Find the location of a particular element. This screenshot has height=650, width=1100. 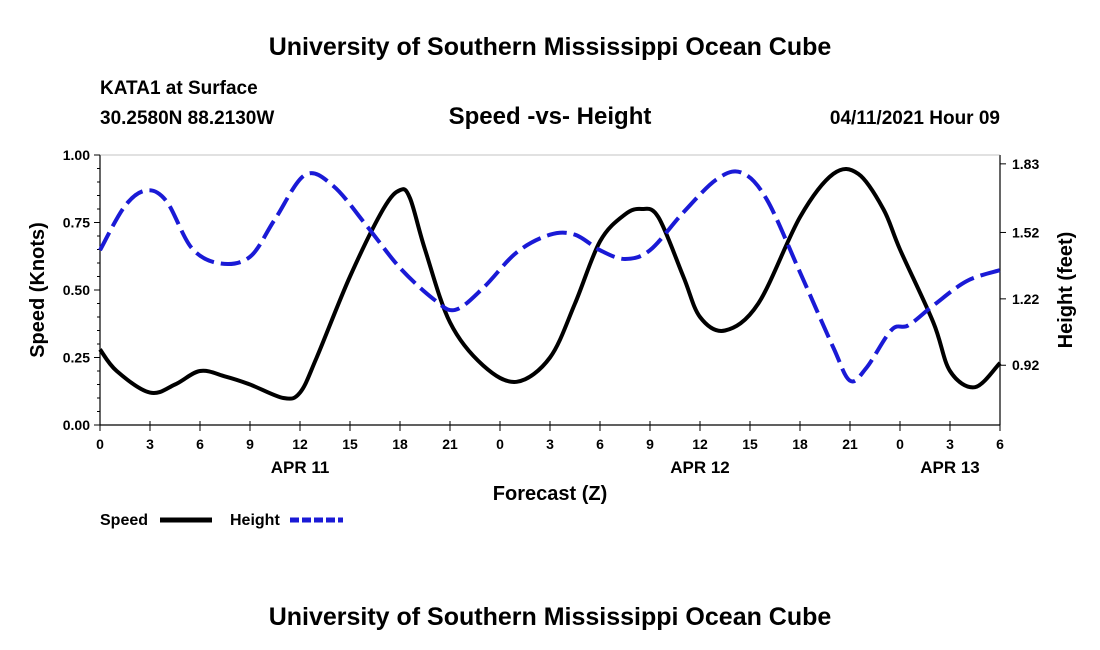

y-right-tick-label: 1.52 is located at coordinates (1025, 232).